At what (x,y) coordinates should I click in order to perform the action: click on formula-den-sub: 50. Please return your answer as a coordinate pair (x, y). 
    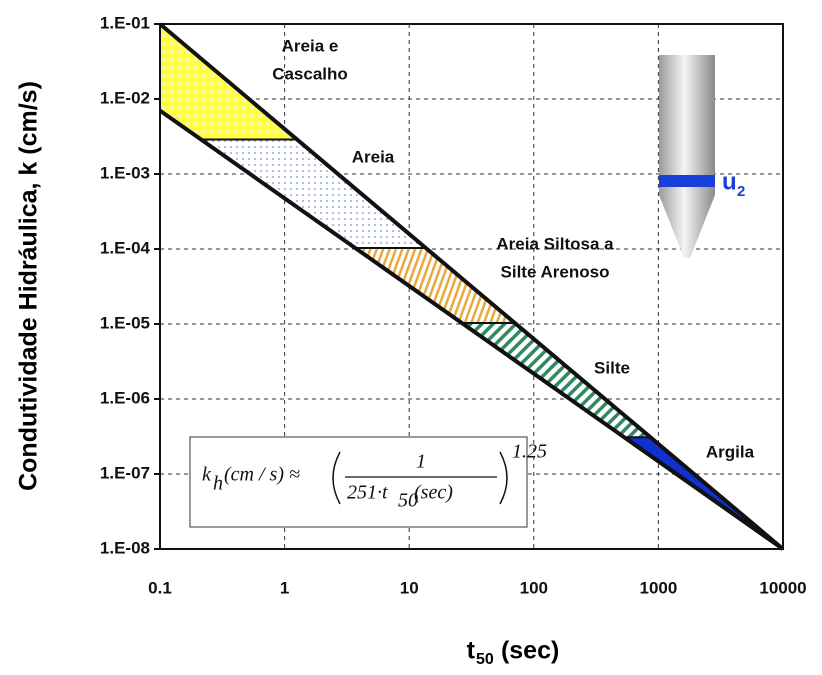
    Looking at the image, I should click on (408, 501).